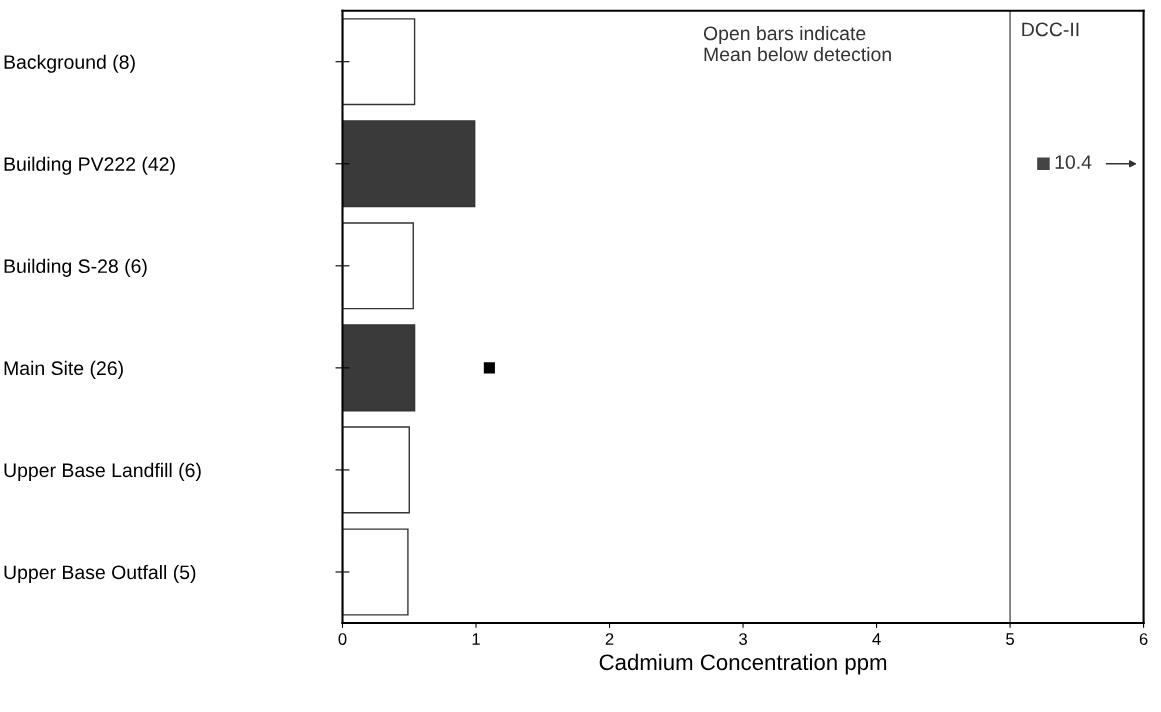 This screenshot has width=1161, height=712. What do you see at coordinates (63, 369) in the screenshot?
I see `y-tick-label: Main Site (26)` at bounding box center [63, 369].